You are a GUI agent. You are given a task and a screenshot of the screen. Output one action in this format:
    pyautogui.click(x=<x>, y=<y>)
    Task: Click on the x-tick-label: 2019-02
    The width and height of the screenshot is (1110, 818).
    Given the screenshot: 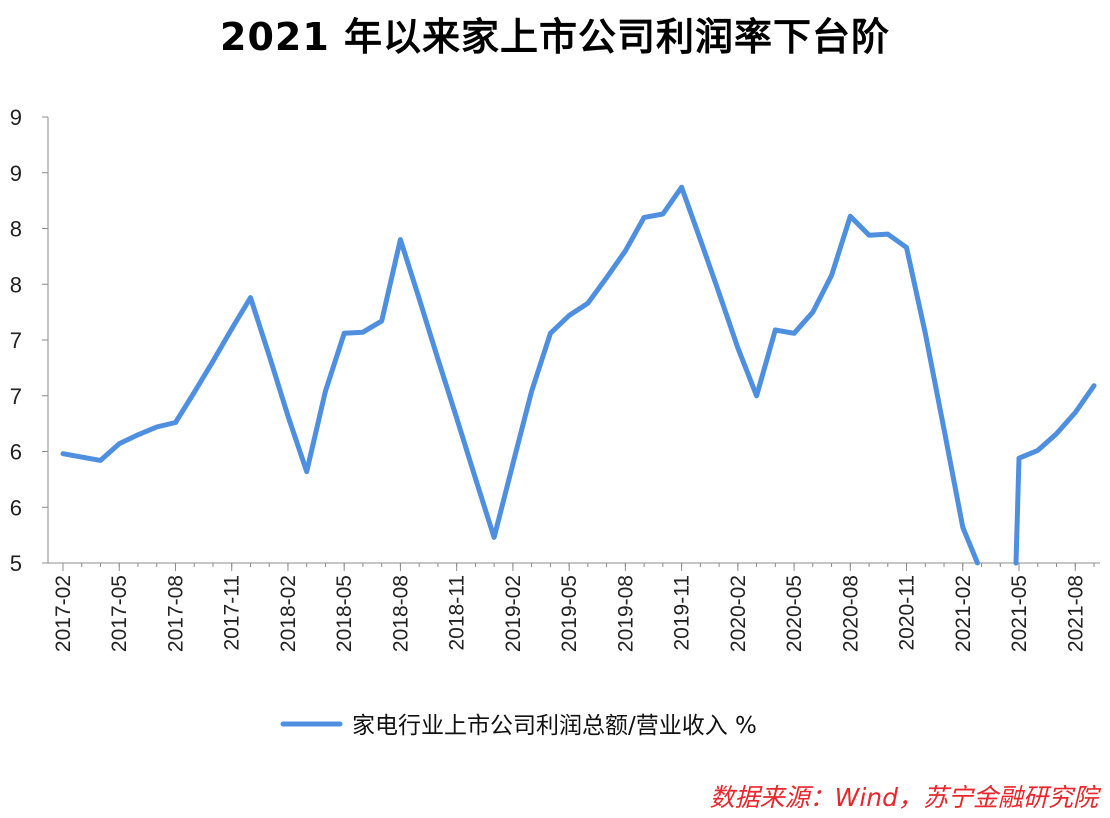 What is the action you would take?
    pyautogui.click(x=513, y=613)
    